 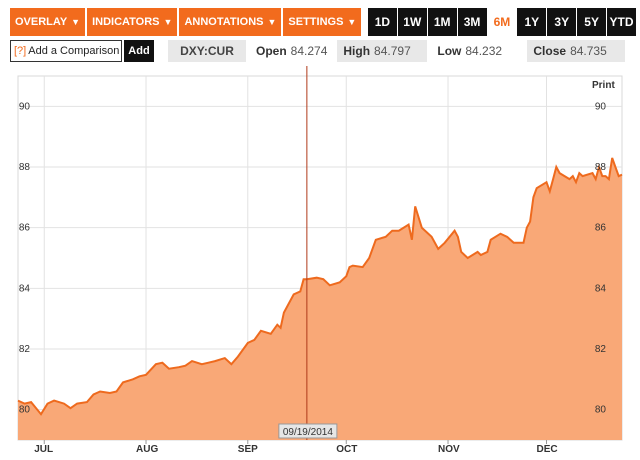 What do you see at coordinates (484, 51) in the screenshot?
I see `low-value: 84.232` at bounding box center [484, 51].